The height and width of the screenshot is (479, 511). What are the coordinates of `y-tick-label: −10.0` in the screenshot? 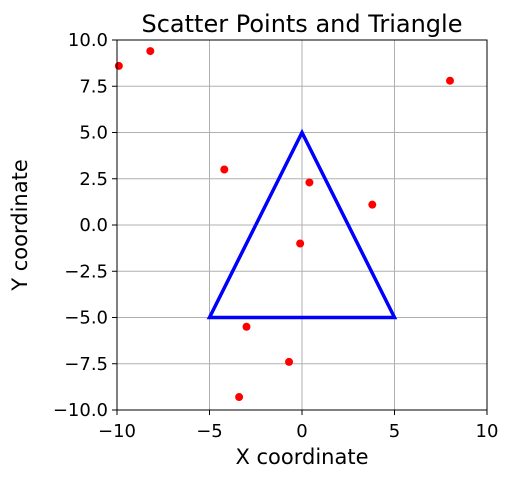 It's located at (80, 410).